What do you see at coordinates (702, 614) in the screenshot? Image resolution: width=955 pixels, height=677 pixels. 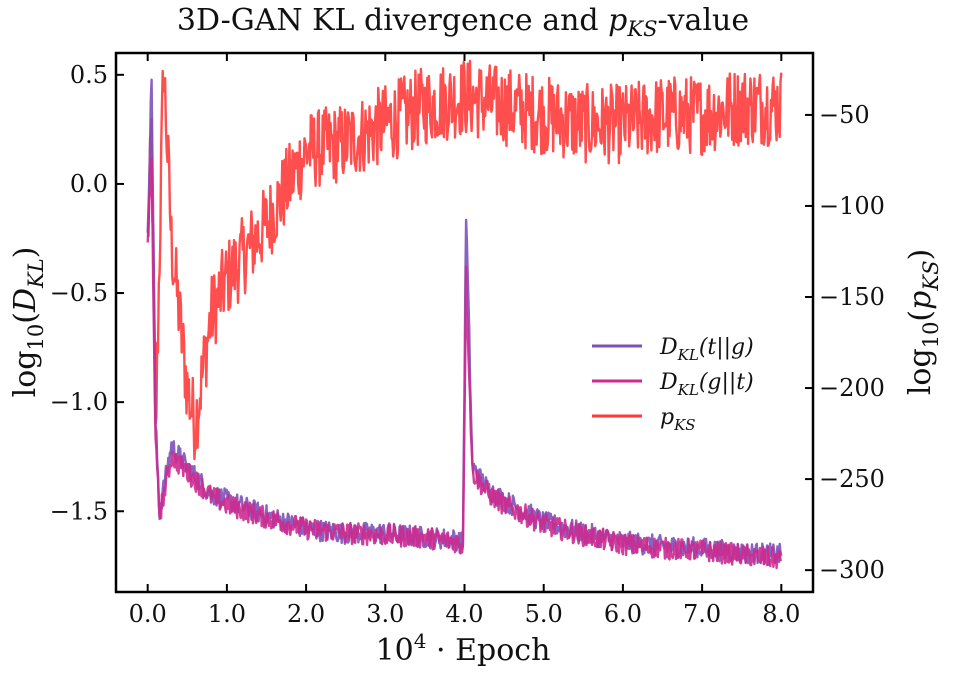 I see `x-tick-label: 7.0` at bounding box center [702, 614].